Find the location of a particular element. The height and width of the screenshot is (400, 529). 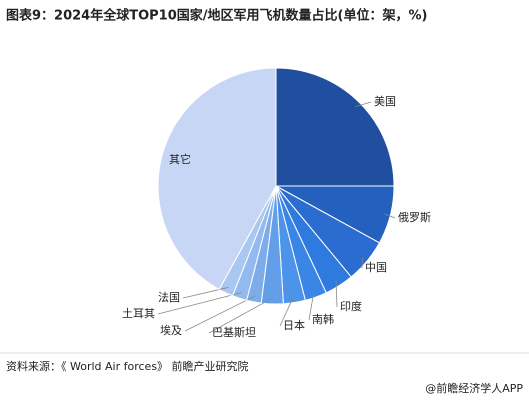

chart-title: 图表9：2024年全球TOP10国家/地区军用飞机数量占比(单位：架，%) is located at coordinates (216, 16).